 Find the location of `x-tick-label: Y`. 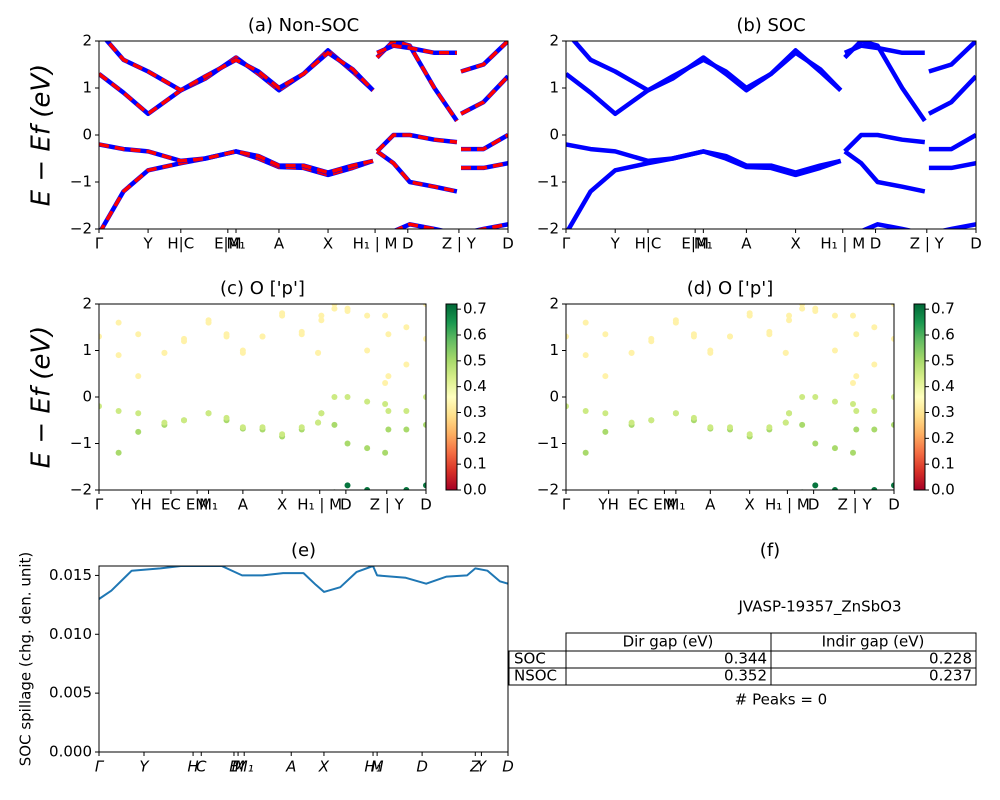

x-tick-label: Y is located at coordinates (615, 244).